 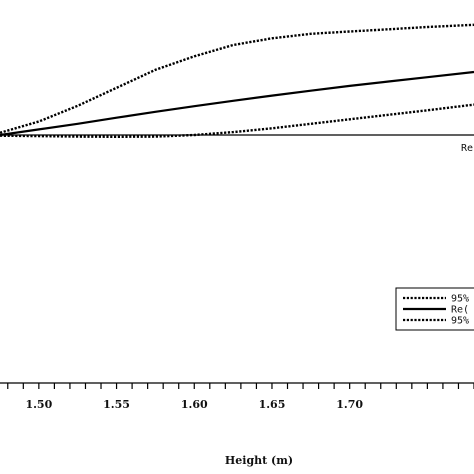 What do you see at coordinates (194, 404) in the screenshot?
I see `x-tick-label-2: 1.60` at bounding box center [194, 404].